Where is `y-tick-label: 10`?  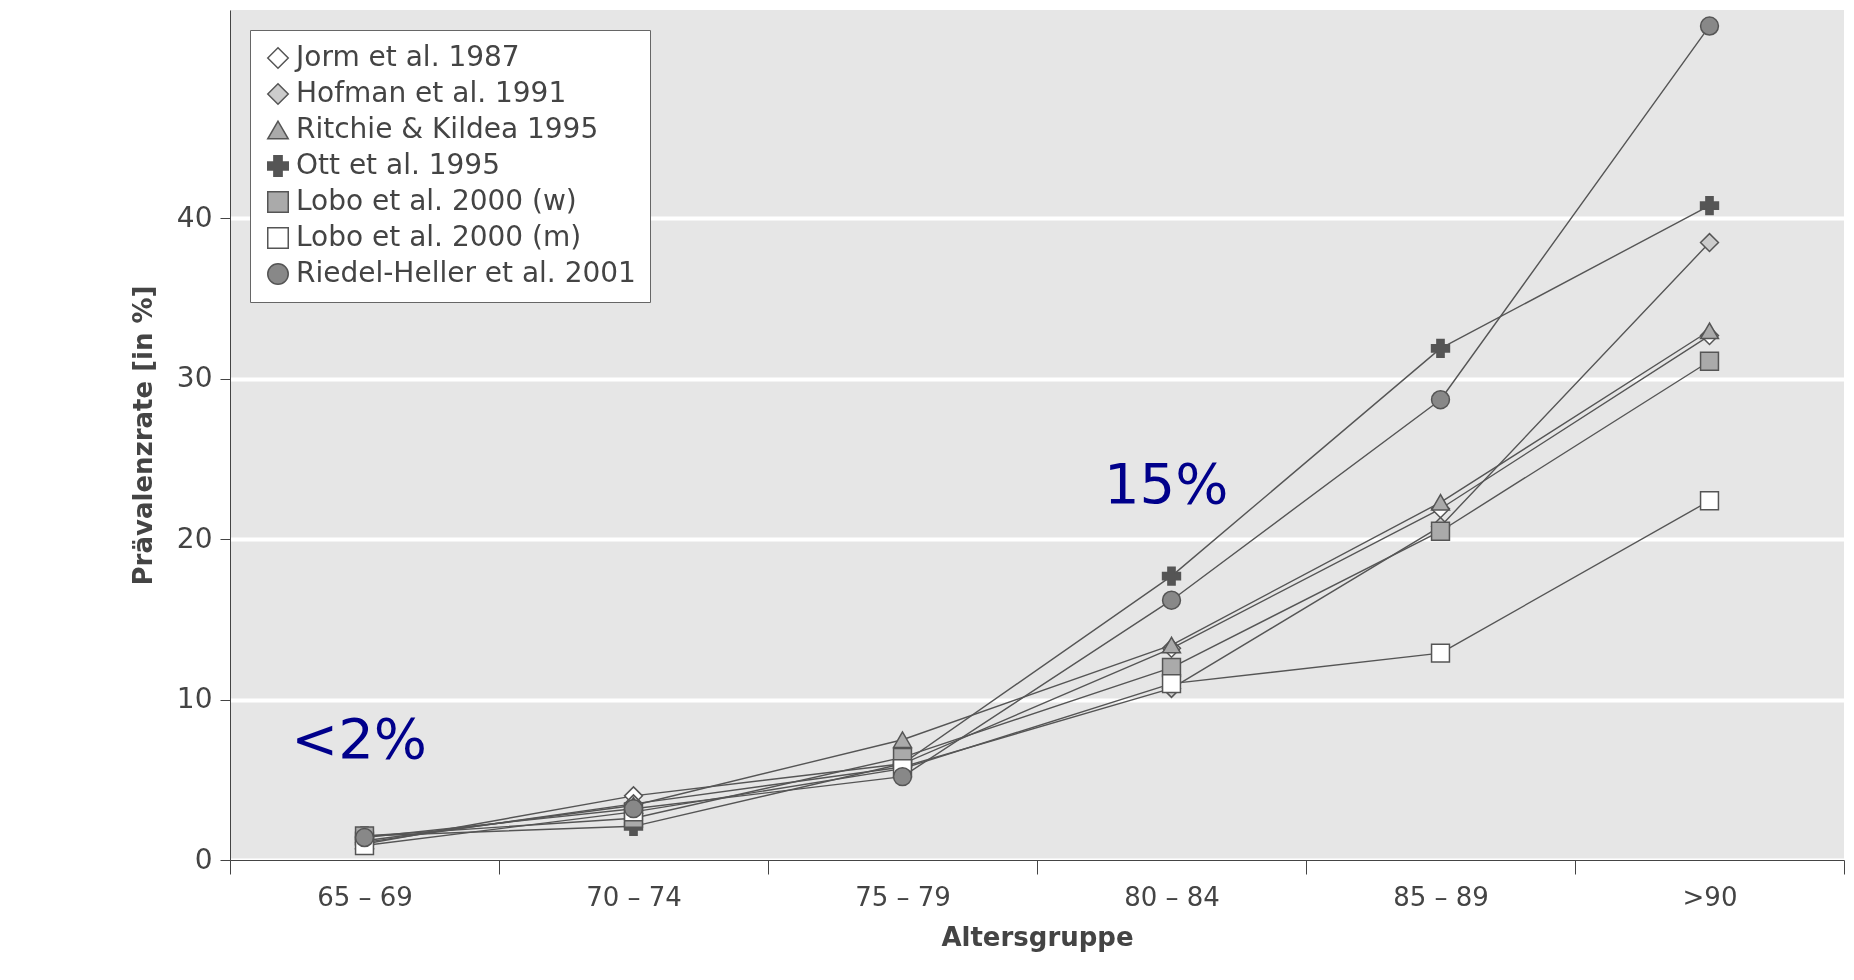
y-tick-label: 10 is located at coordinates (194, 699).